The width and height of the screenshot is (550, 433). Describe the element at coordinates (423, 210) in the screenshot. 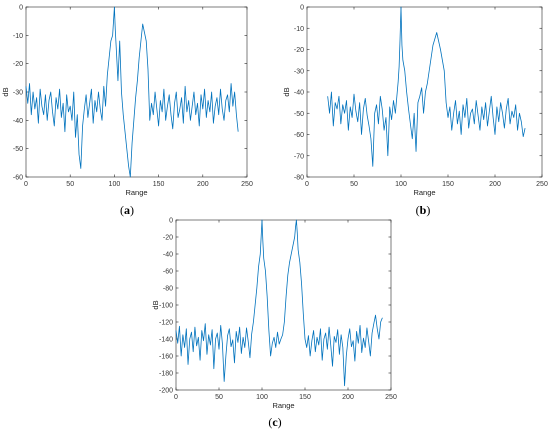

I see `panel-label: (b)` at that location.